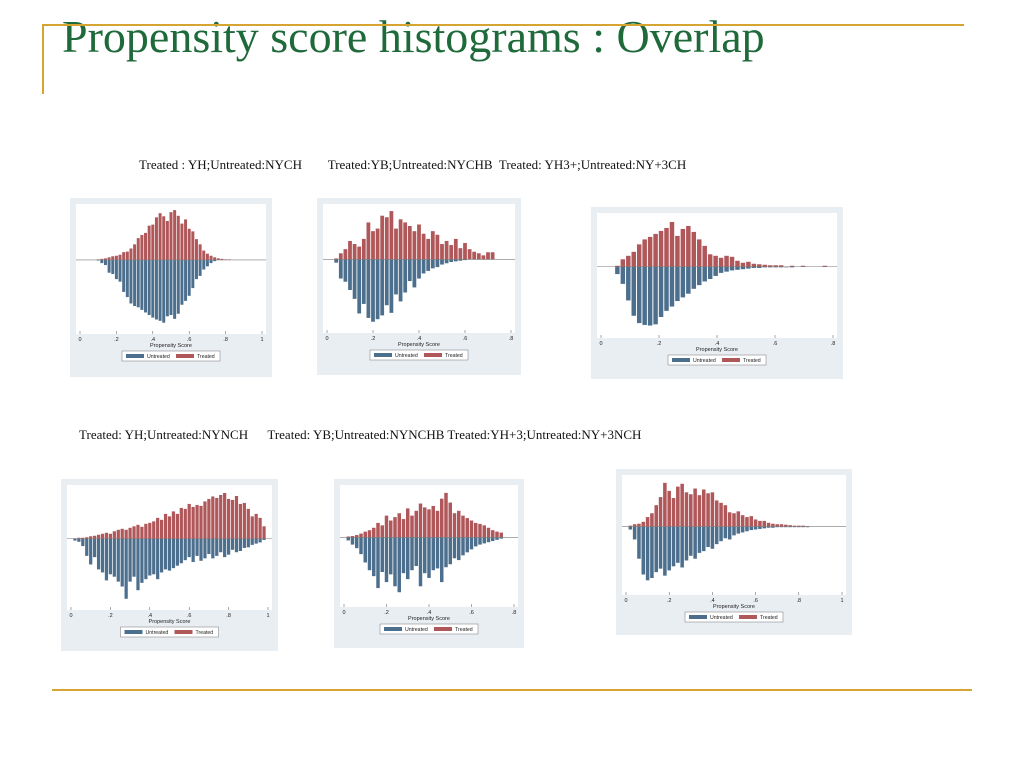 The height and width of the screenshot is (768, 1024). I want to click on x-tick-label: 1, so click(261, 340).